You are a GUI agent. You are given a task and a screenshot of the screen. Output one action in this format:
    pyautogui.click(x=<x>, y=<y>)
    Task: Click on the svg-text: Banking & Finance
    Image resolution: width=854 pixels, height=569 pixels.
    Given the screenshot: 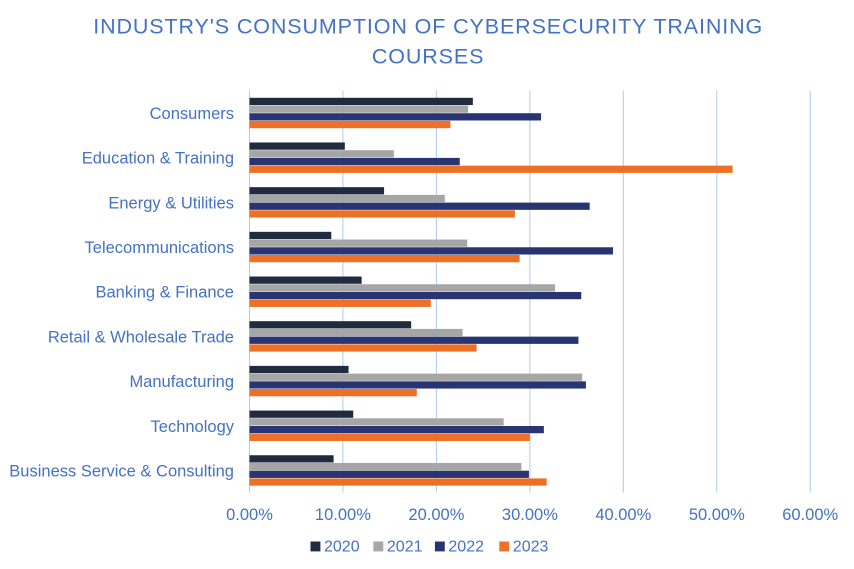 What is the action you would take?
    pyautogui.click(x=164, y=293)
    